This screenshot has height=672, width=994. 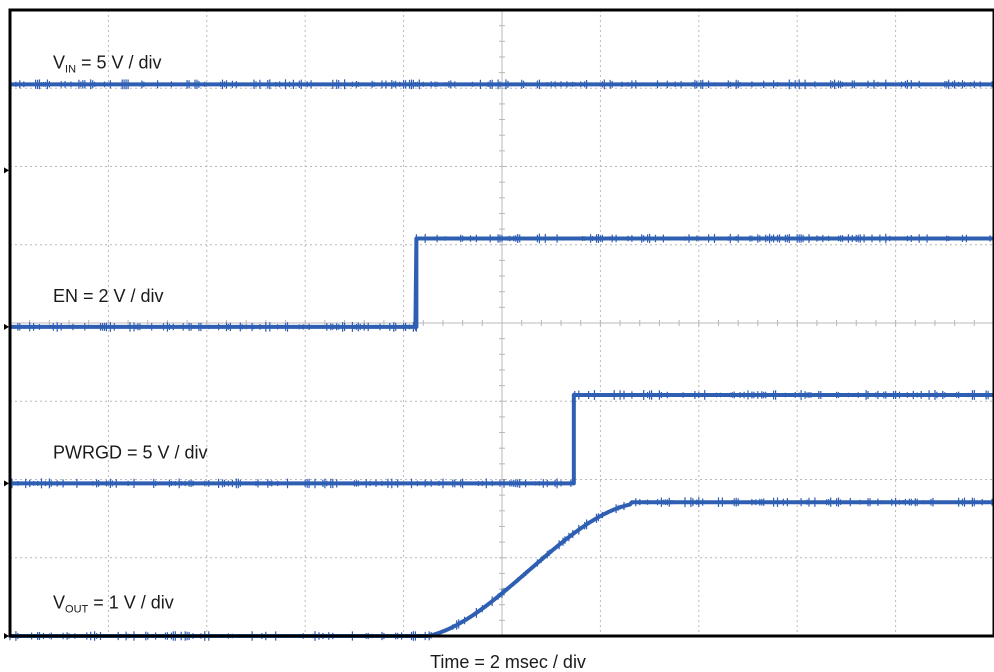 What do you see at coordinates (107, 64) in the screenshot?
I see `channel-label-0: VIN = 5 V / div` at bounding box center [107, 64].